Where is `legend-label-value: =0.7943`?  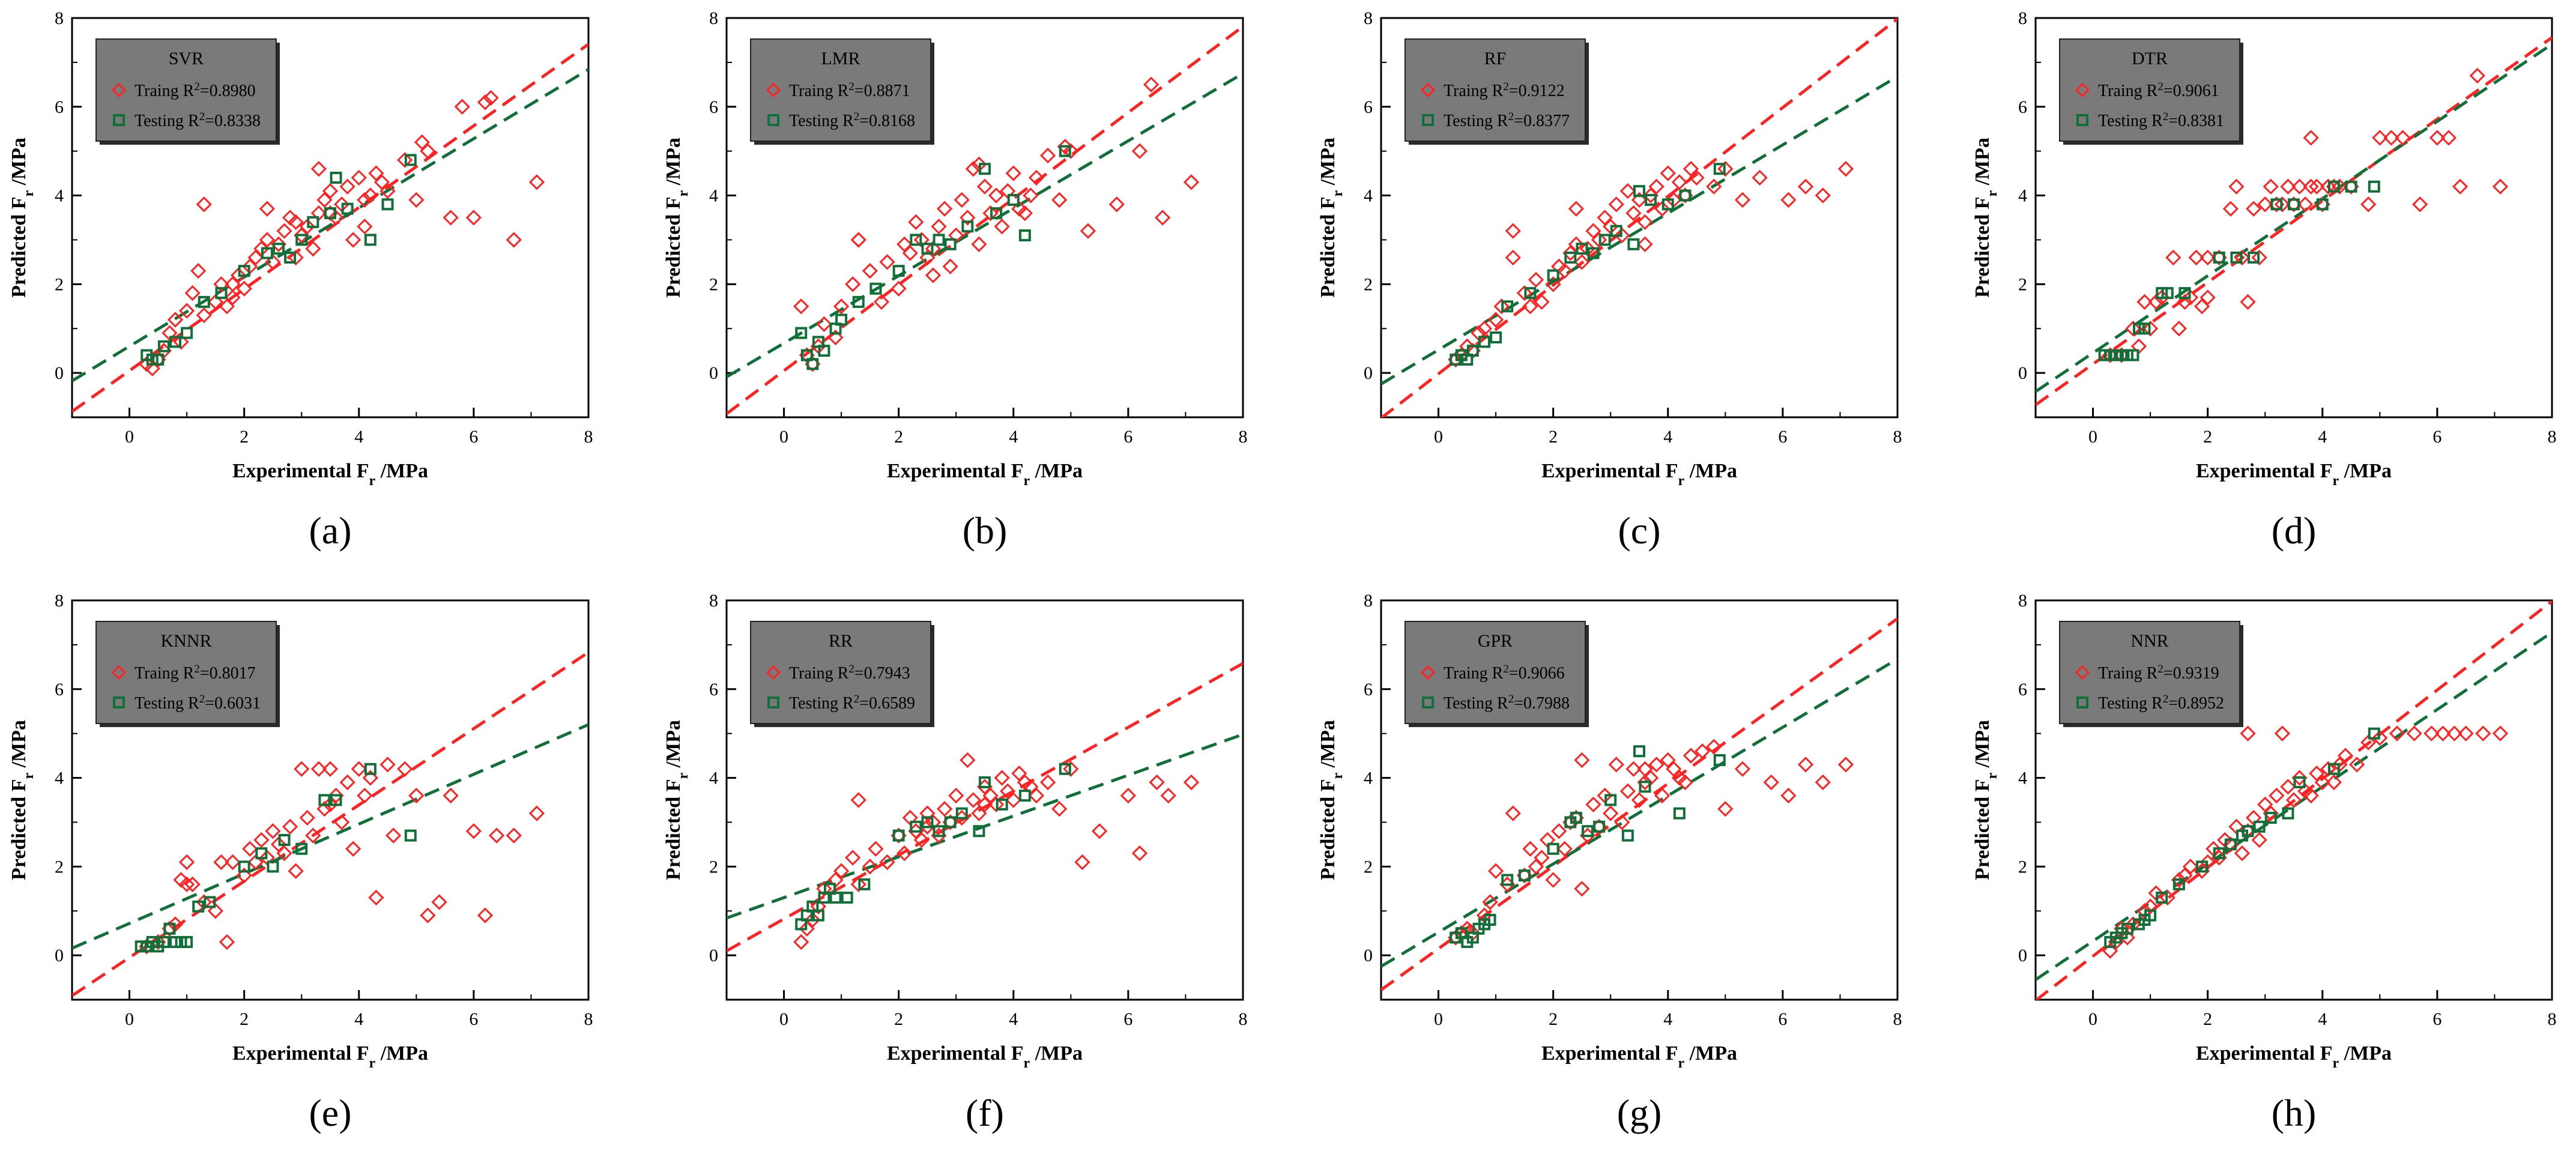 legend-label-value: =0.7943 is located at coordinates (882, 673).